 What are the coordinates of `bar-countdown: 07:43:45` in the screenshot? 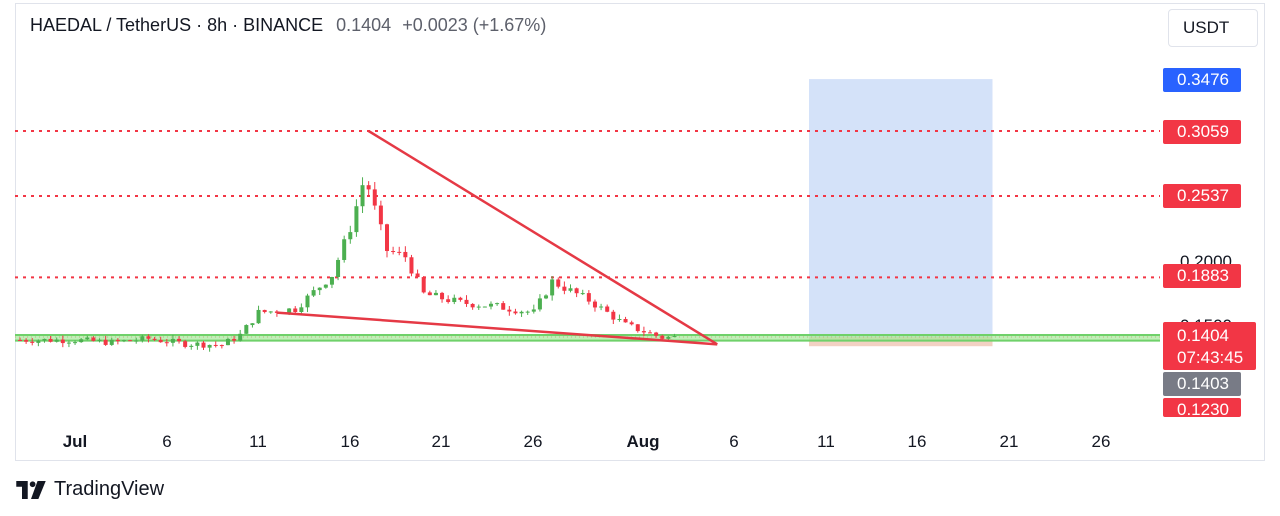 It's located at (1210, 357).